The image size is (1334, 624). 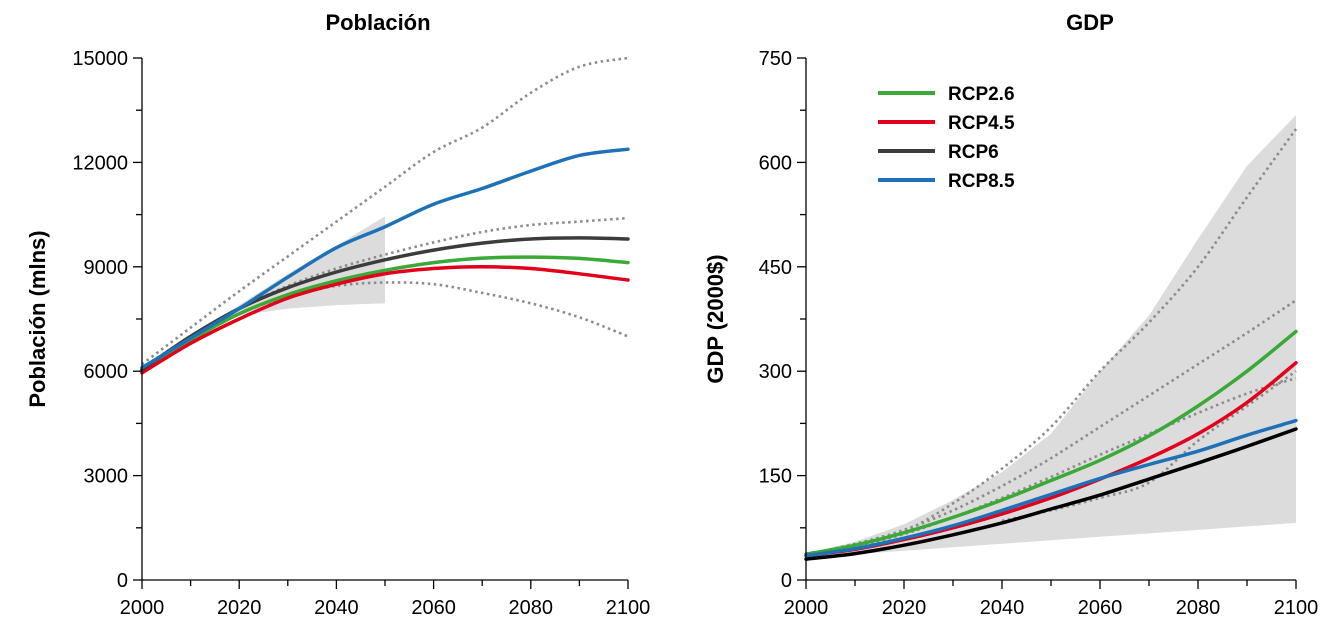 What do you see at coordinates (37, 318) in the screenshot?
I see `y-axis-label: Población (mlns)` at bounding box center [37, 318].